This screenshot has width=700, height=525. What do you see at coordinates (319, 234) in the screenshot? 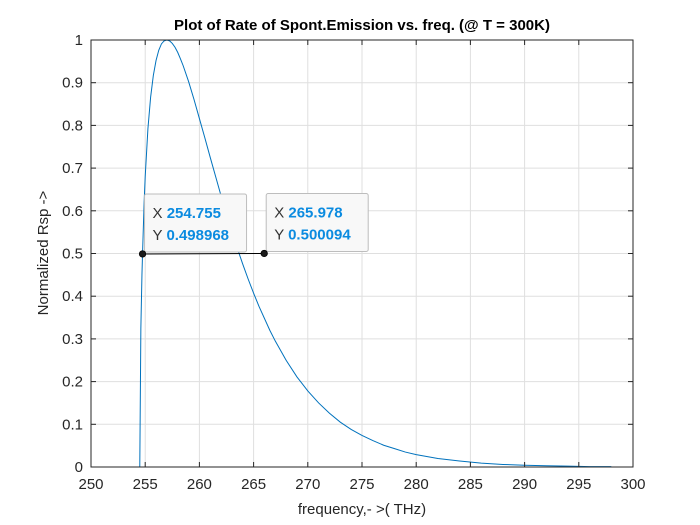
I see `datatip-y-value: 0.500094` at bounding box center [319, 234].